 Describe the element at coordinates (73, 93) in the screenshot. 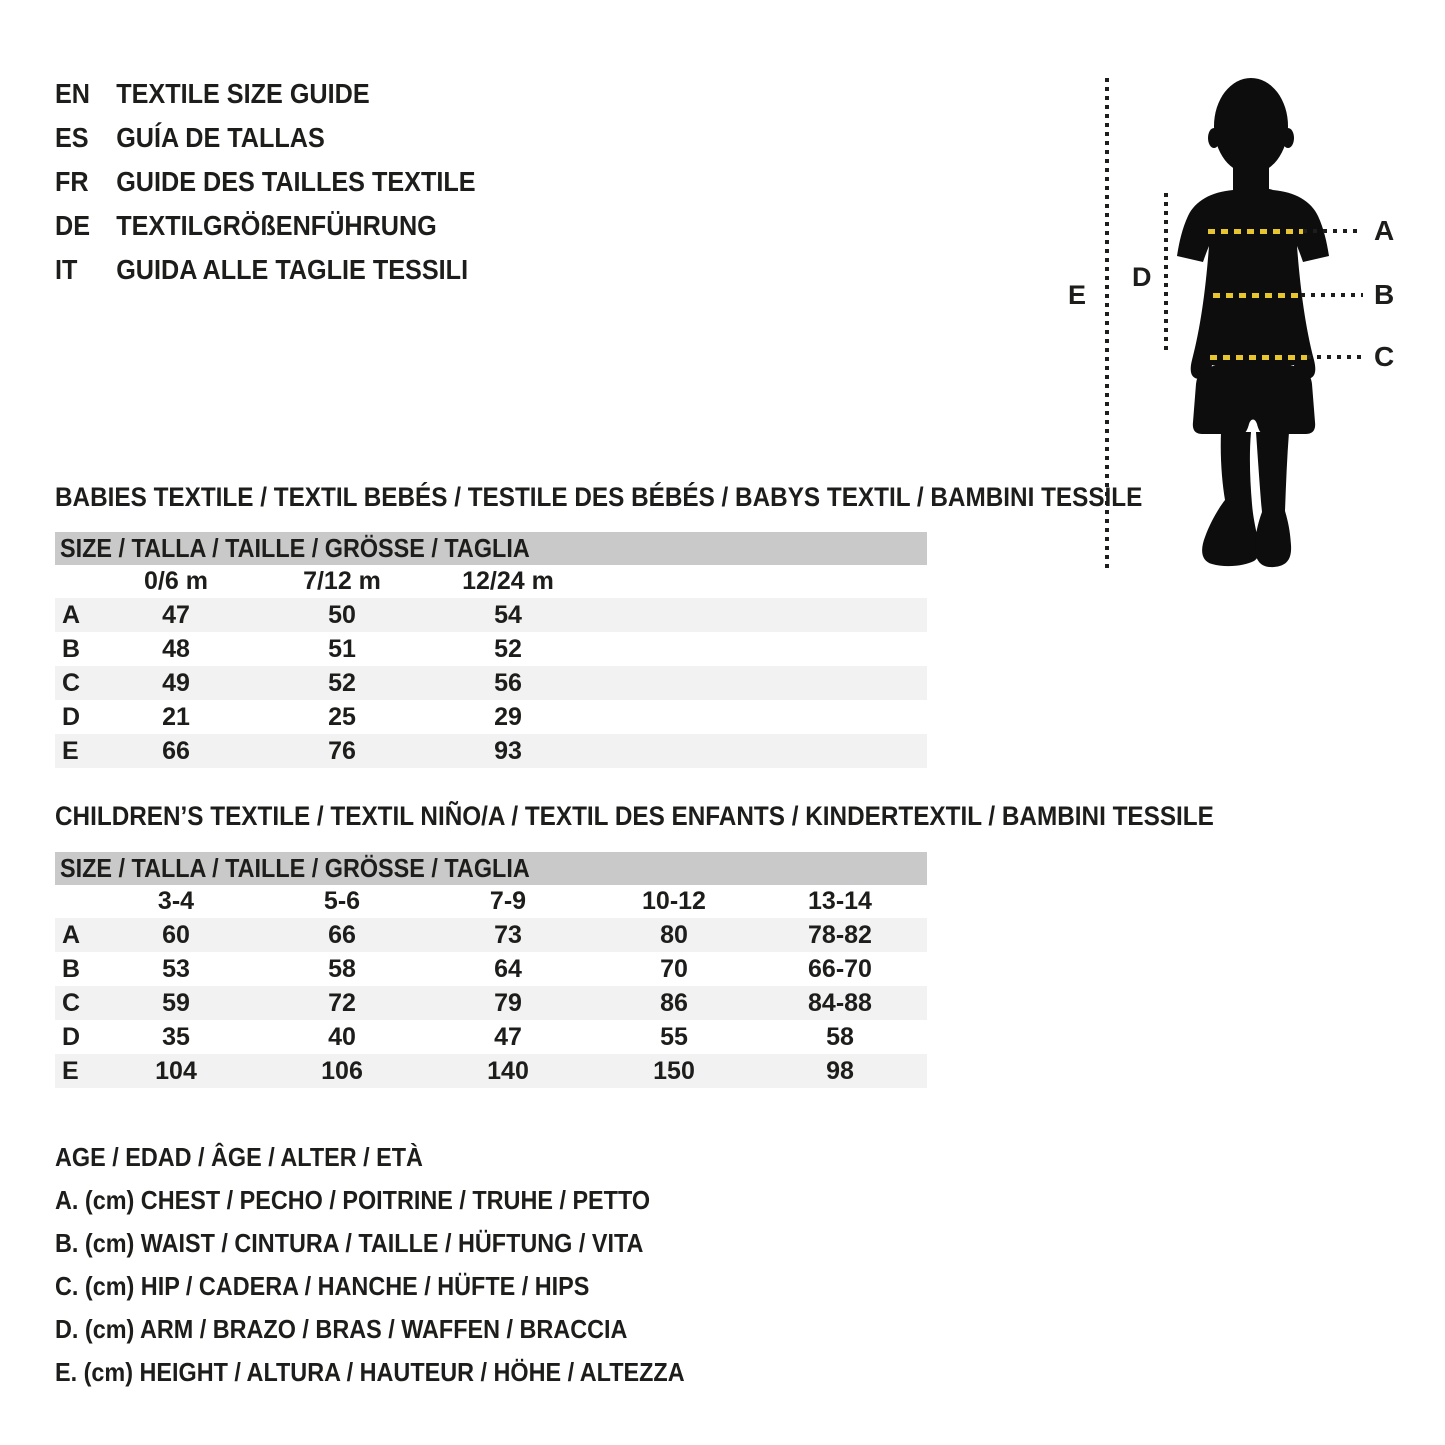

I see `language-code: EN` at that location.